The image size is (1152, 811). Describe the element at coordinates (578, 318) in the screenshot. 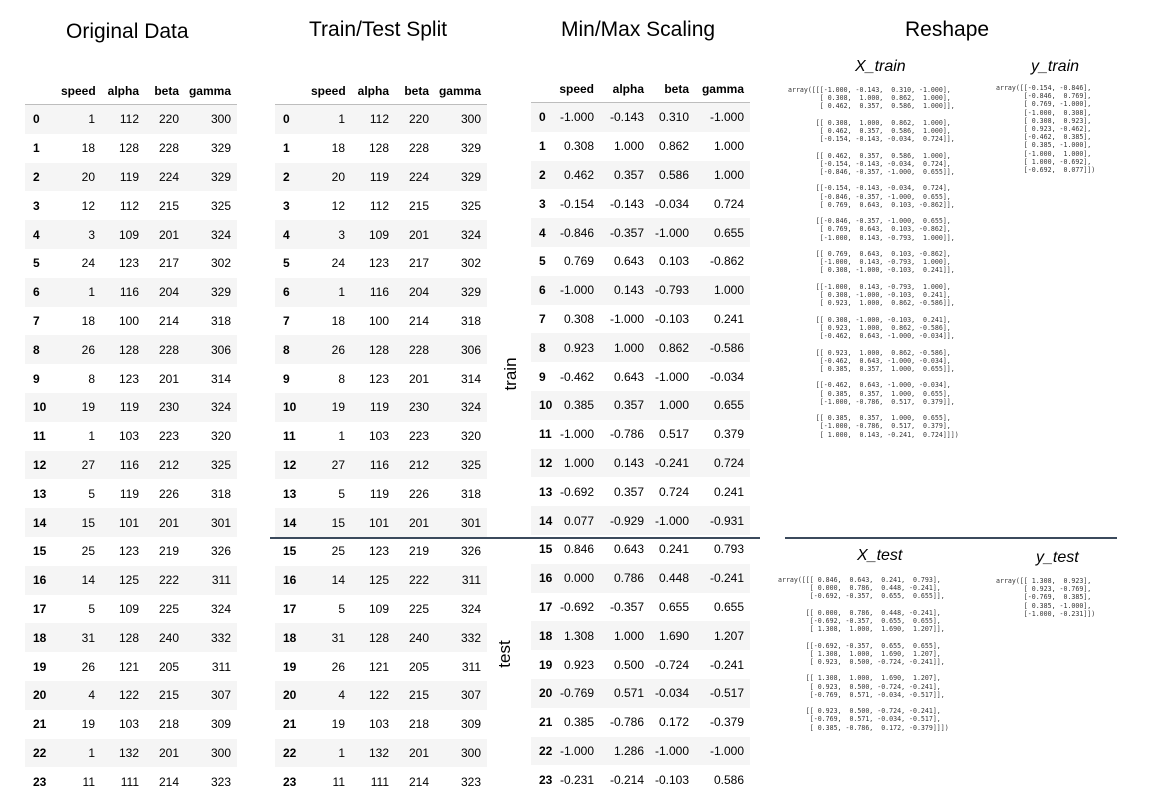

I see `cell-speed: 0.308` at that location.